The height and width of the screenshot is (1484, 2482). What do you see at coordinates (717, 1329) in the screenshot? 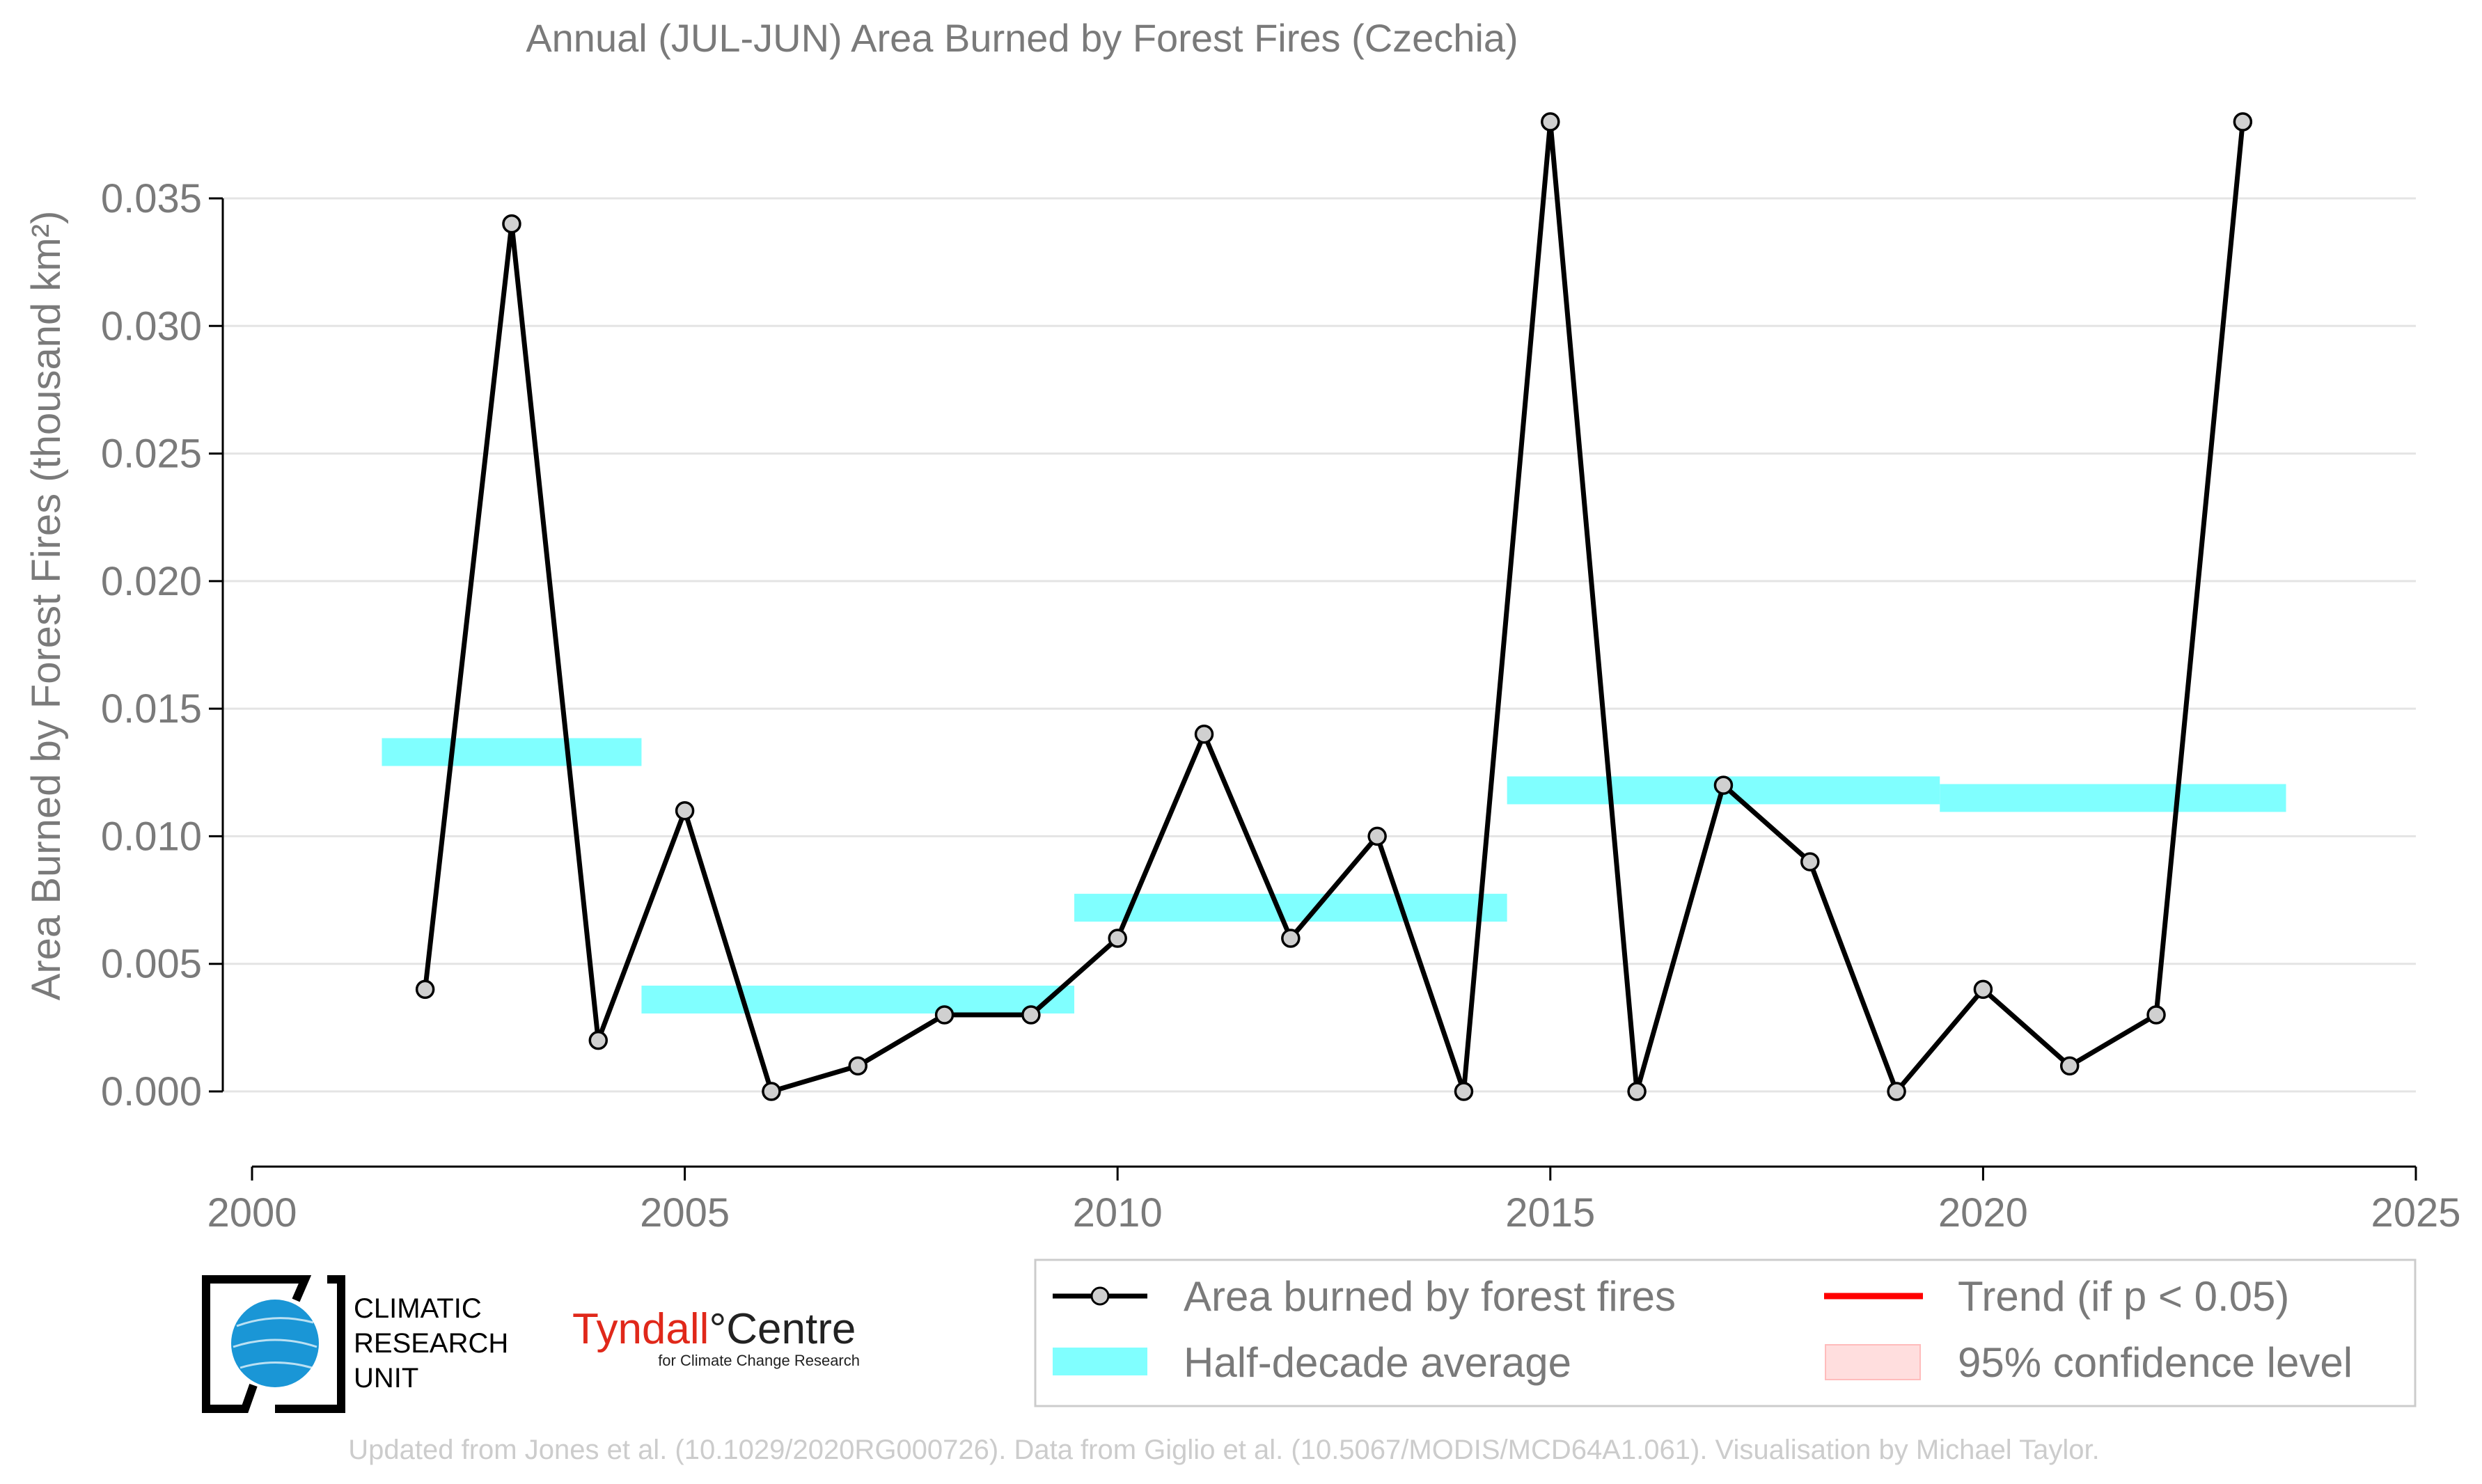
I see `tyndall-degree: °` at bounding box center [717, 1329].